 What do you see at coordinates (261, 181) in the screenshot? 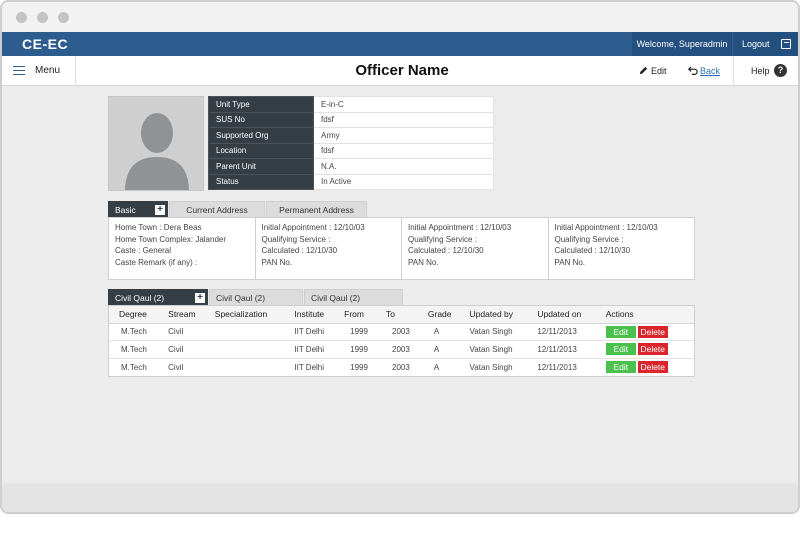
I see `info-label: Status` at bounding box center [261, 181].